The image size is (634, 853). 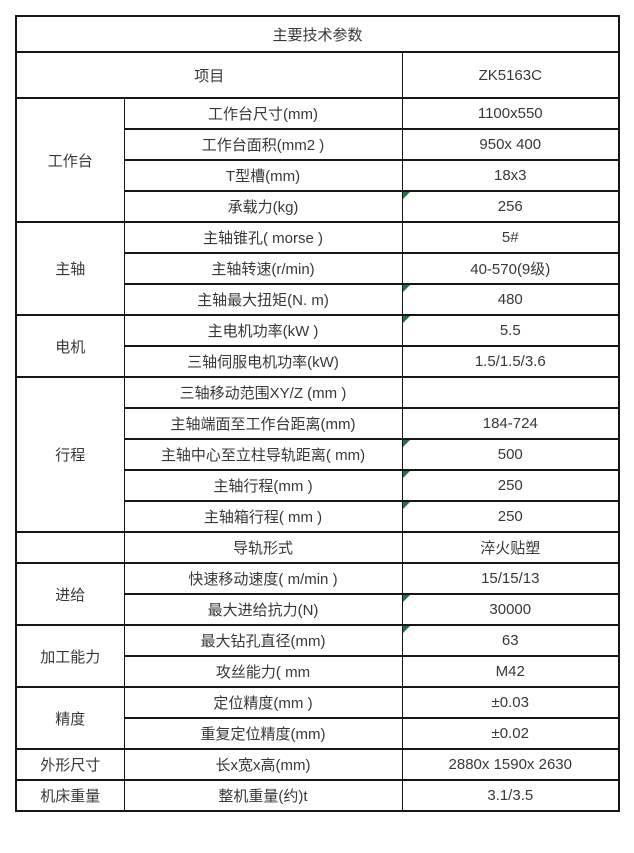 I want to click on spec-value: 63, so click(x=510, y=640).